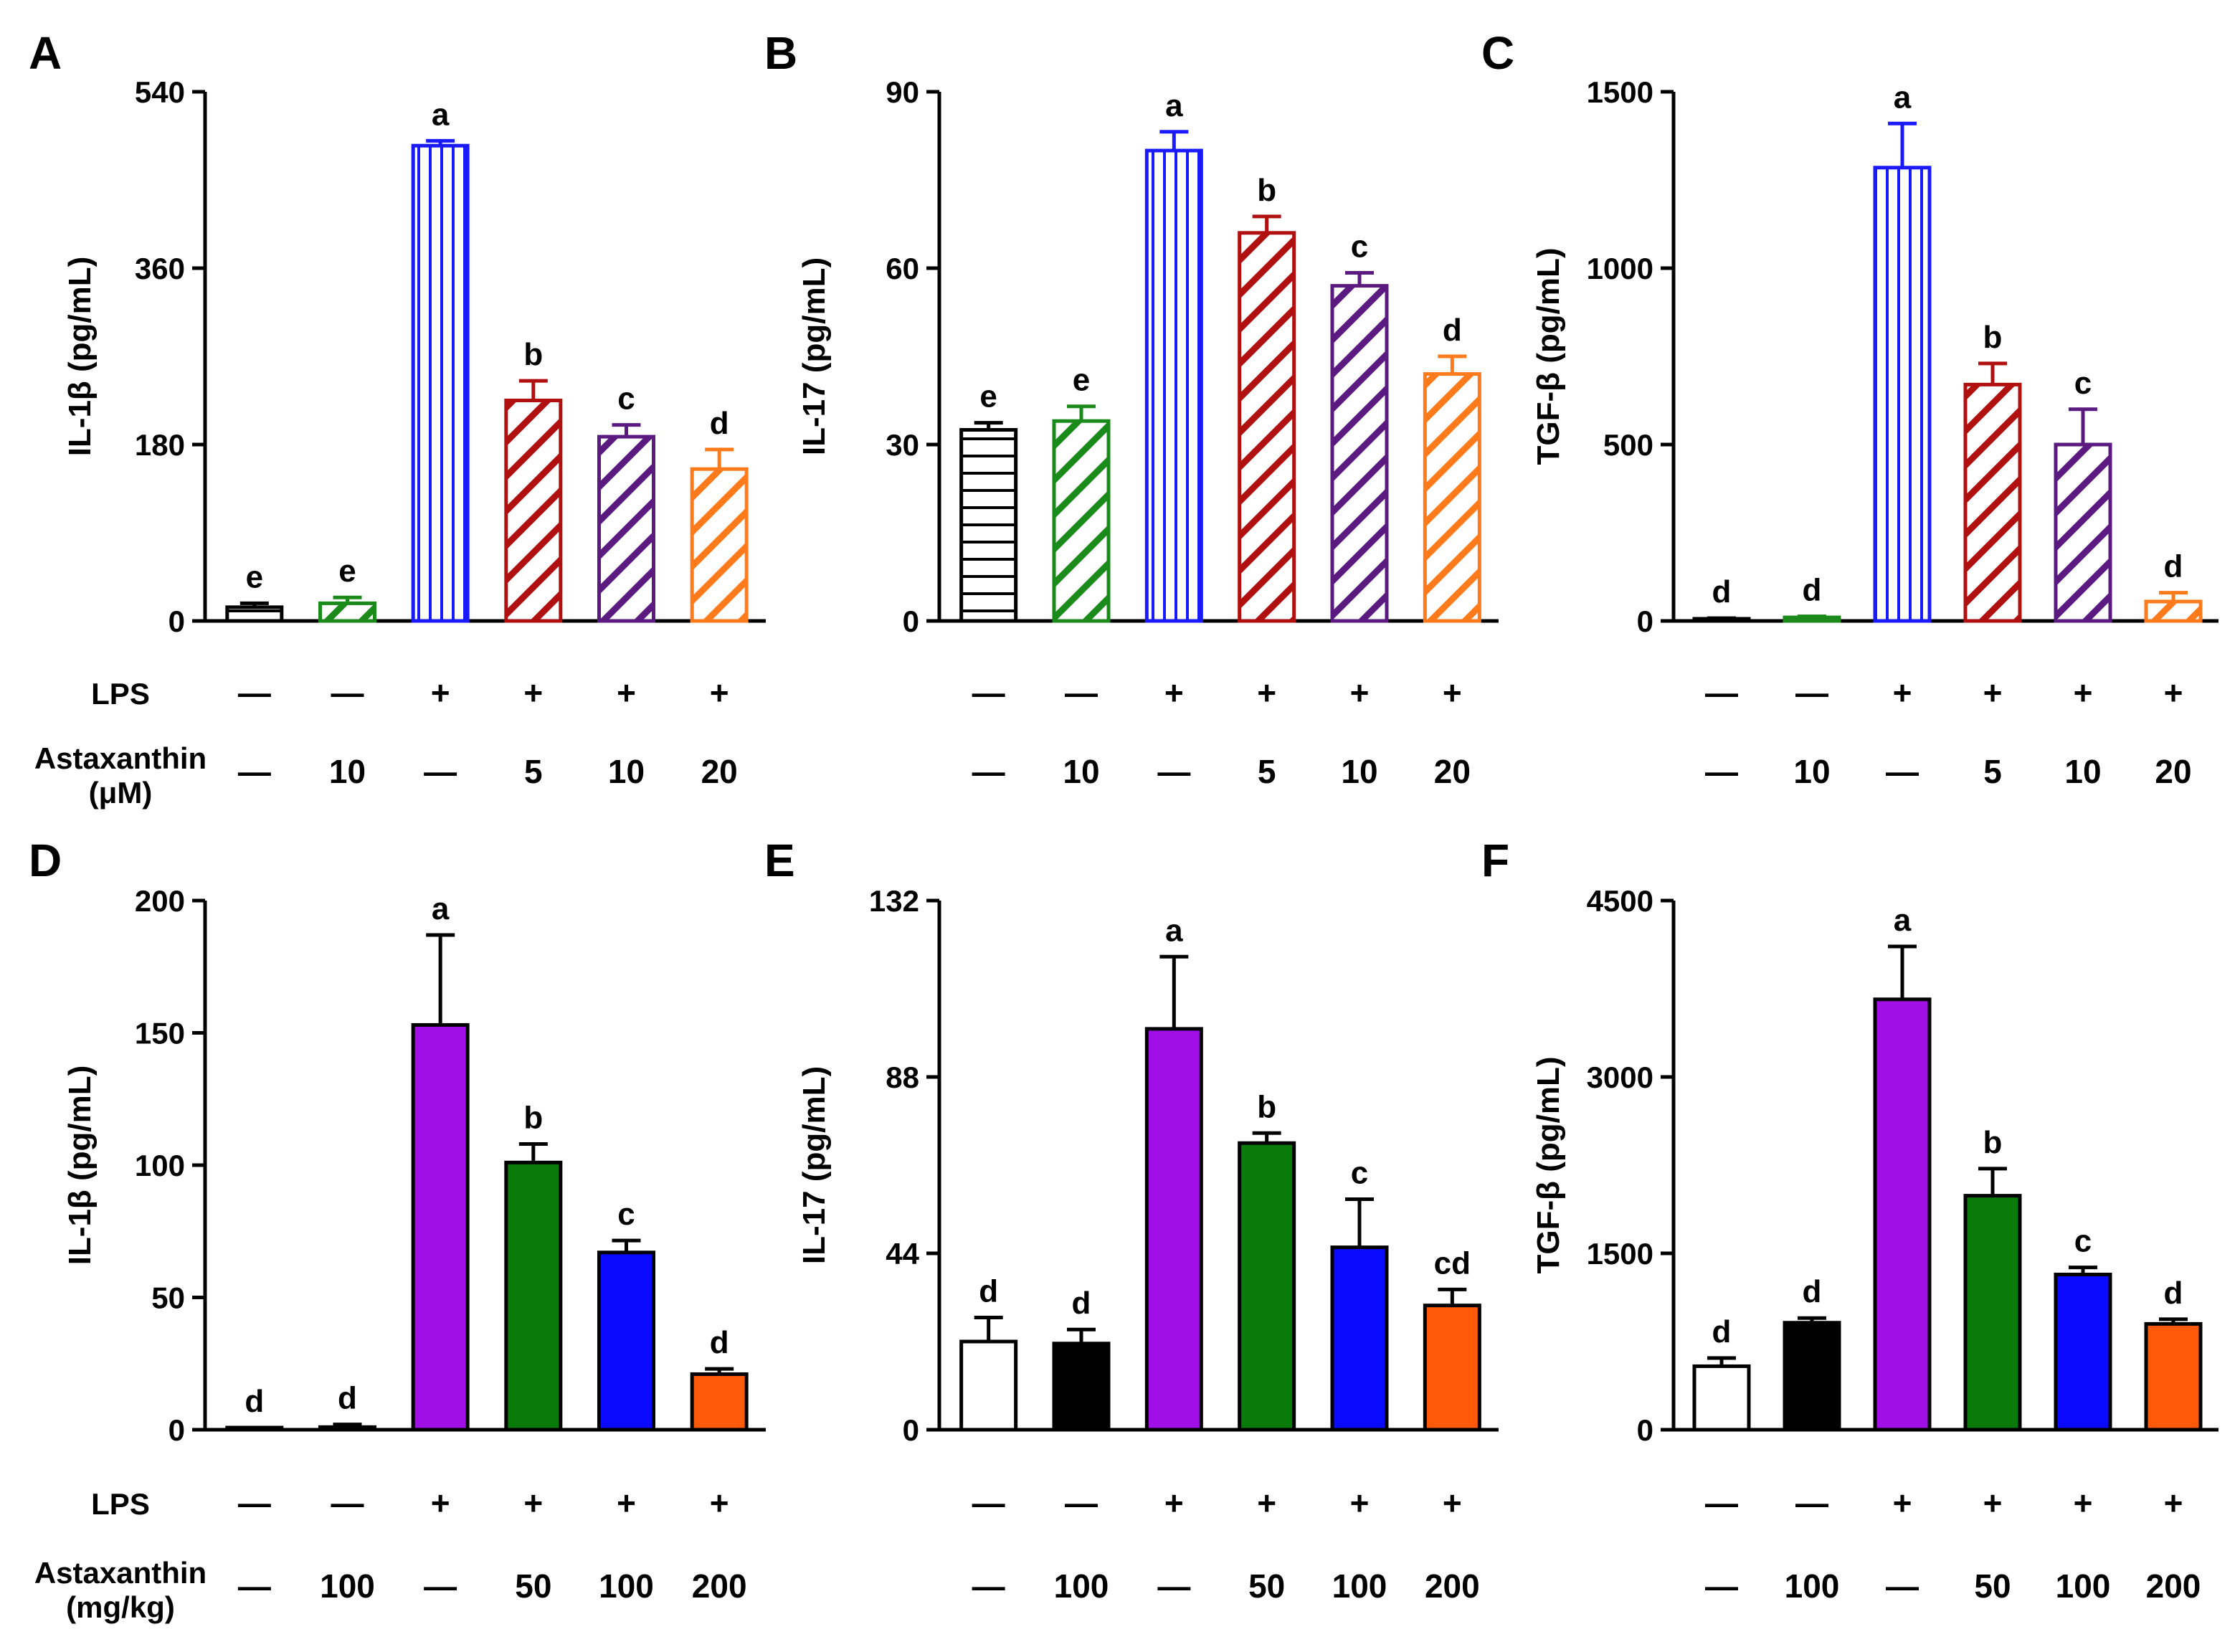 The width and height of the screenshot is (2240, 1652). What do you see at coordinates (1497, 53) in the screenshot?
I see `panel-letter: C` at bounding box center [1497, 53].